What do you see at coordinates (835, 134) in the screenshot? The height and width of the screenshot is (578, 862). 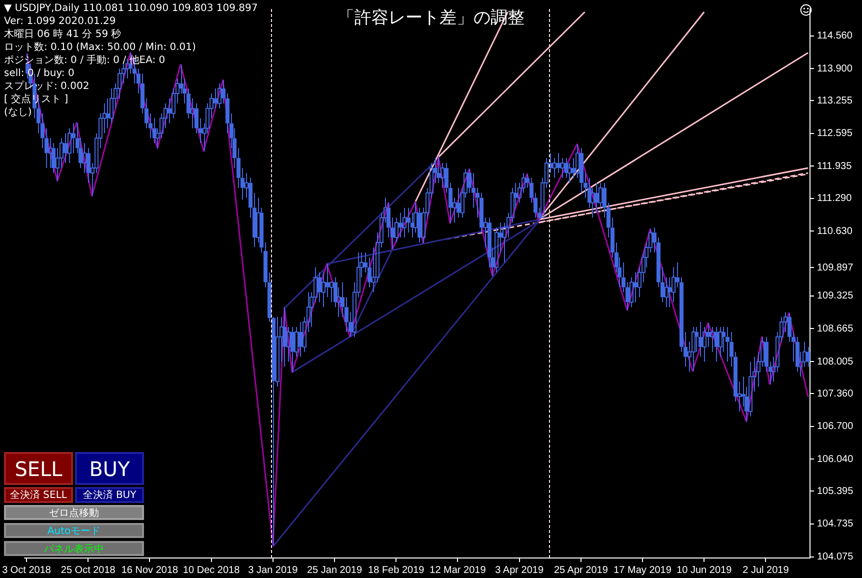 I see `y-tick-label: 112.595` at bounding box center [835, 134].